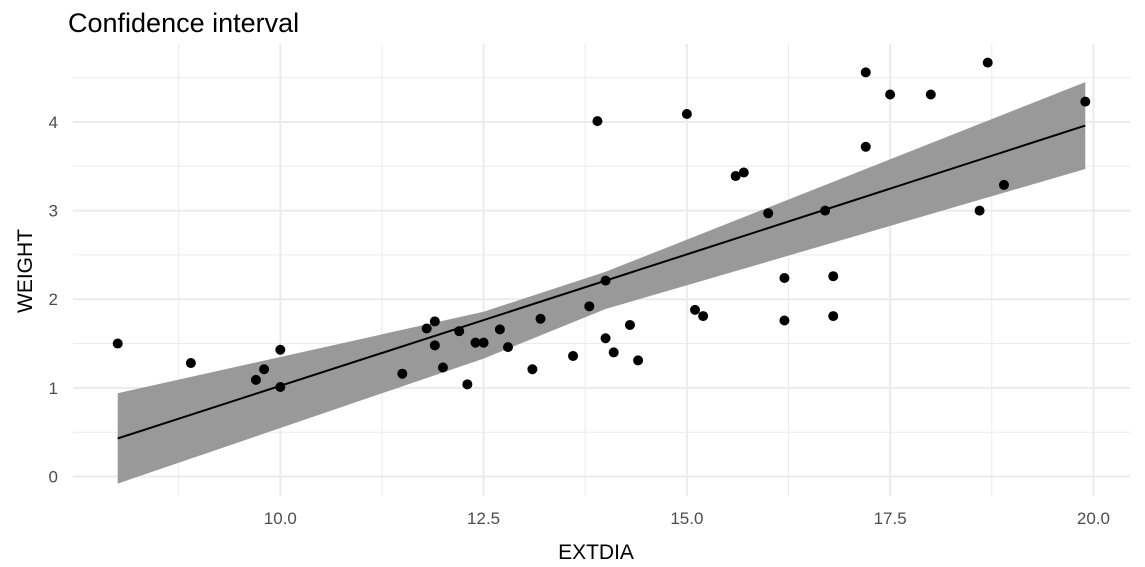 Image resolution: width=1145 pixels, height=567 pixels. I want to click on chart-title: Confidence interval, so click(183, 23).